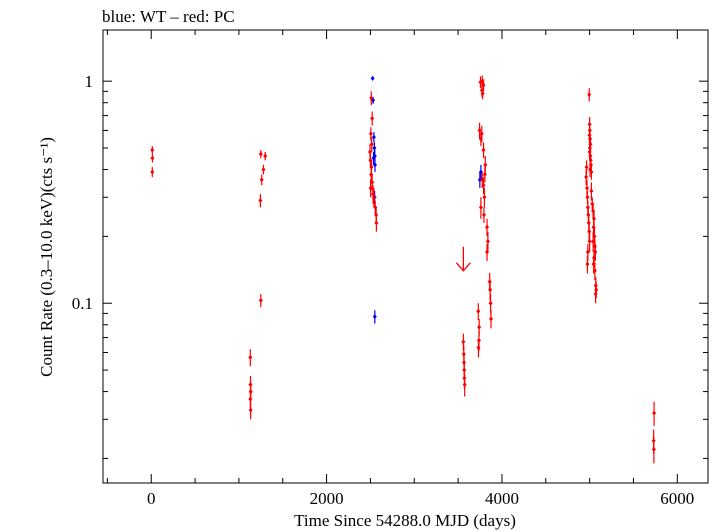 This screenshot has height=532, width=715. What do you see at coordinates (502, 498) in the screenshot?
I see `x-tick-label: 4000` at bounding box center [502, 498].